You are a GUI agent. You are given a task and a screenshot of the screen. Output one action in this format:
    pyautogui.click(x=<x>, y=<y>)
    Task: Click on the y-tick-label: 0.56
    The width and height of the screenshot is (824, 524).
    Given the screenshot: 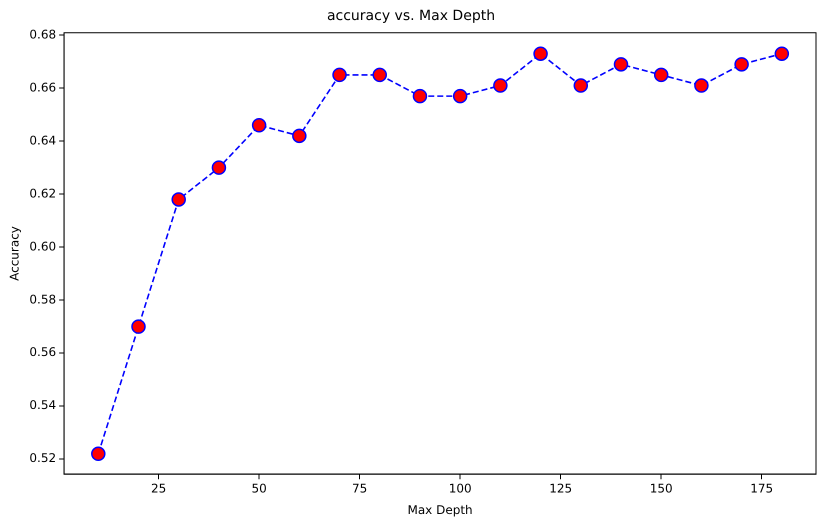 What is the action you would take?
    pyautogui.click(x=42, y=352)
    